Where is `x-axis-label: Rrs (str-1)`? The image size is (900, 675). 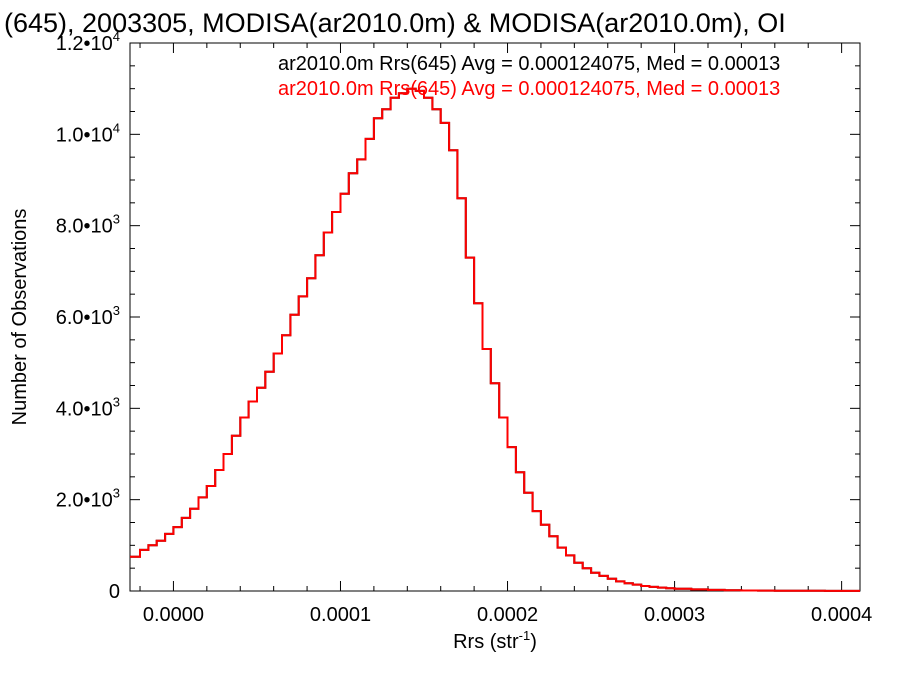 x-axis-label: Rrs (str-1) is located at coordinates (495, 640).